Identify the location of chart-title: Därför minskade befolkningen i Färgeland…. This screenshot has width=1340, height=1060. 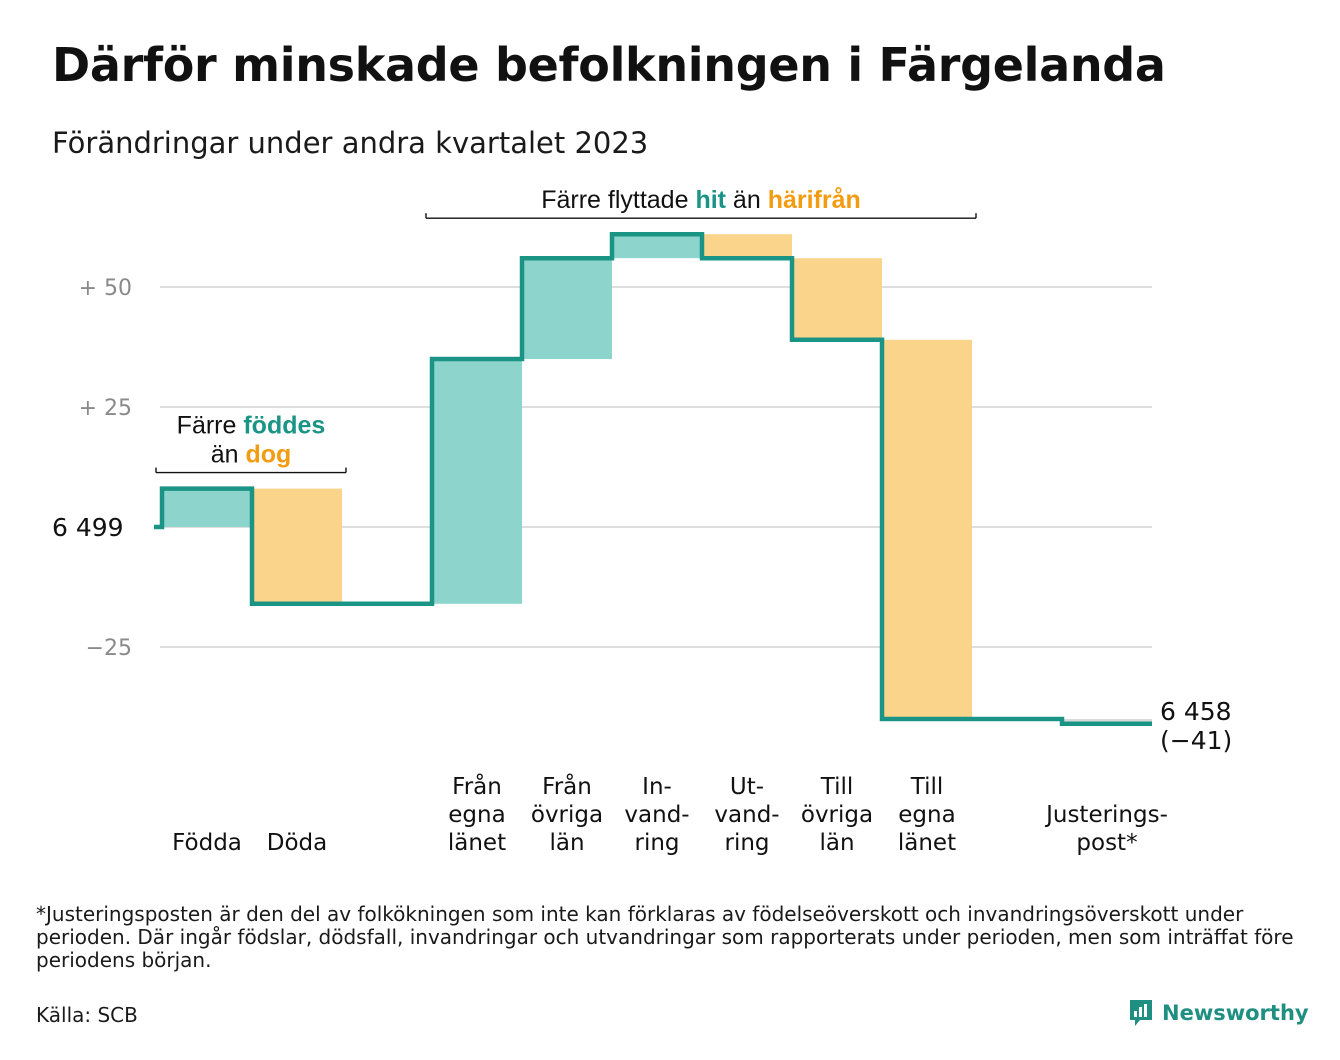
(609, 65).